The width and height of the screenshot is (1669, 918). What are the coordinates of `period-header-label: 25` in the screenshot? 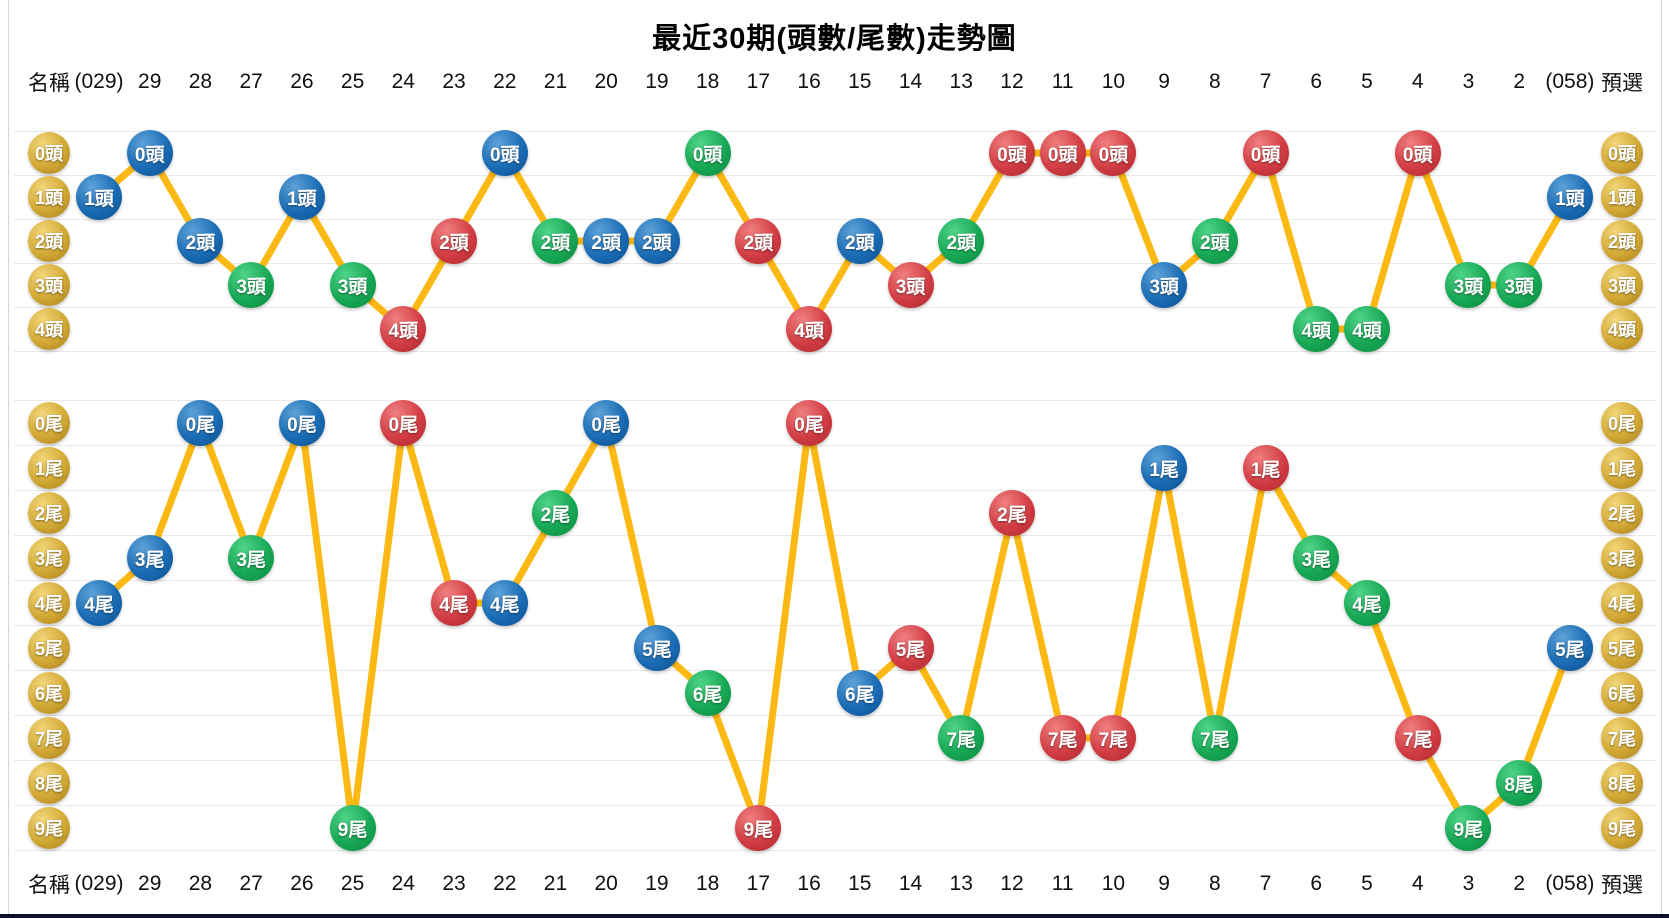 It's located at (352, 81).